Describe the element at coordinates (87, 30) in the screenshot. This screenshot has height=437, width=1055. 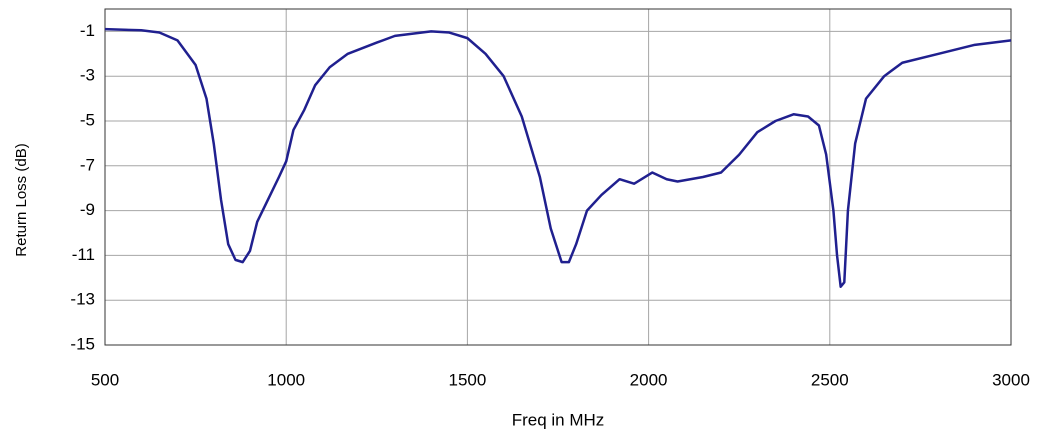
I see `y-tick-label: -1` at that location.